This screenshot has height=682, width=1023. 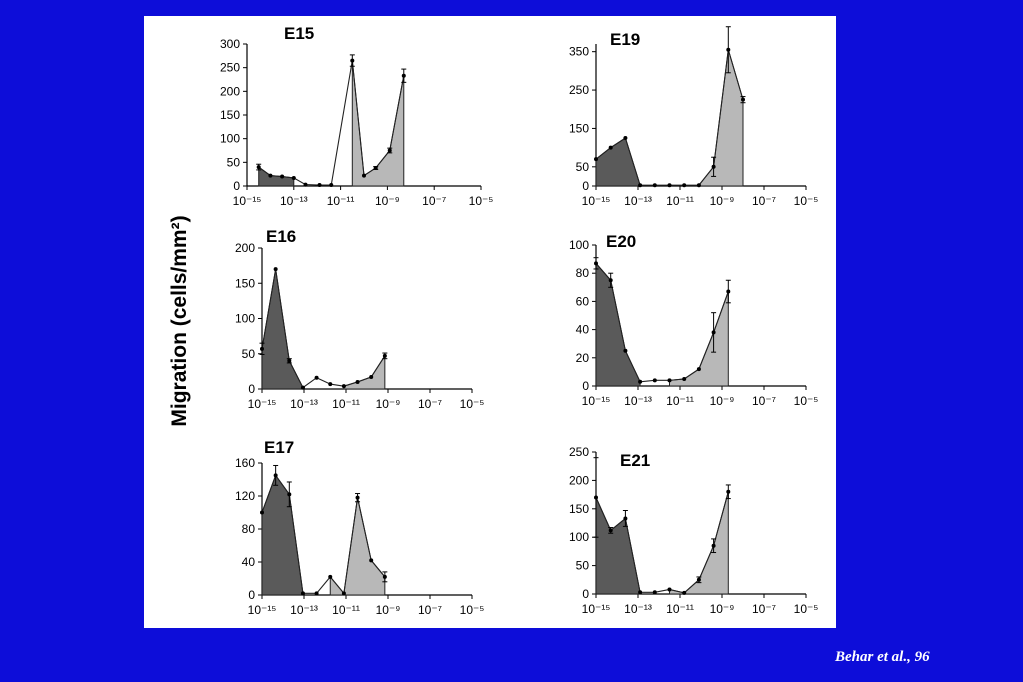 What do you see at coordinates (281, 236) in the screenshot?
I see `panel-title: E16` at bounding box center [281, 236].